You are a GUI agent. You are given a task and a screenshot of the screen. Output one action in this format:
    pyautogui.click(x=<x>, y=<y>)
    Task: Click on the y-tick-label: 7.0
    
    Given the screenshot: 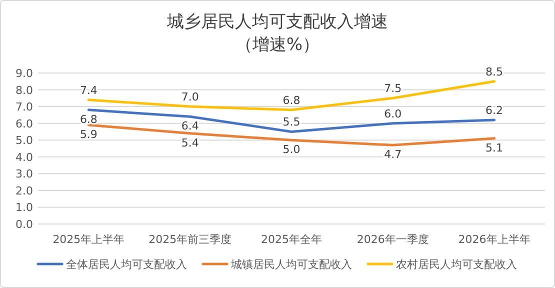 What is the action you would take?
    pyautogui.click(x=24, y=107)
    